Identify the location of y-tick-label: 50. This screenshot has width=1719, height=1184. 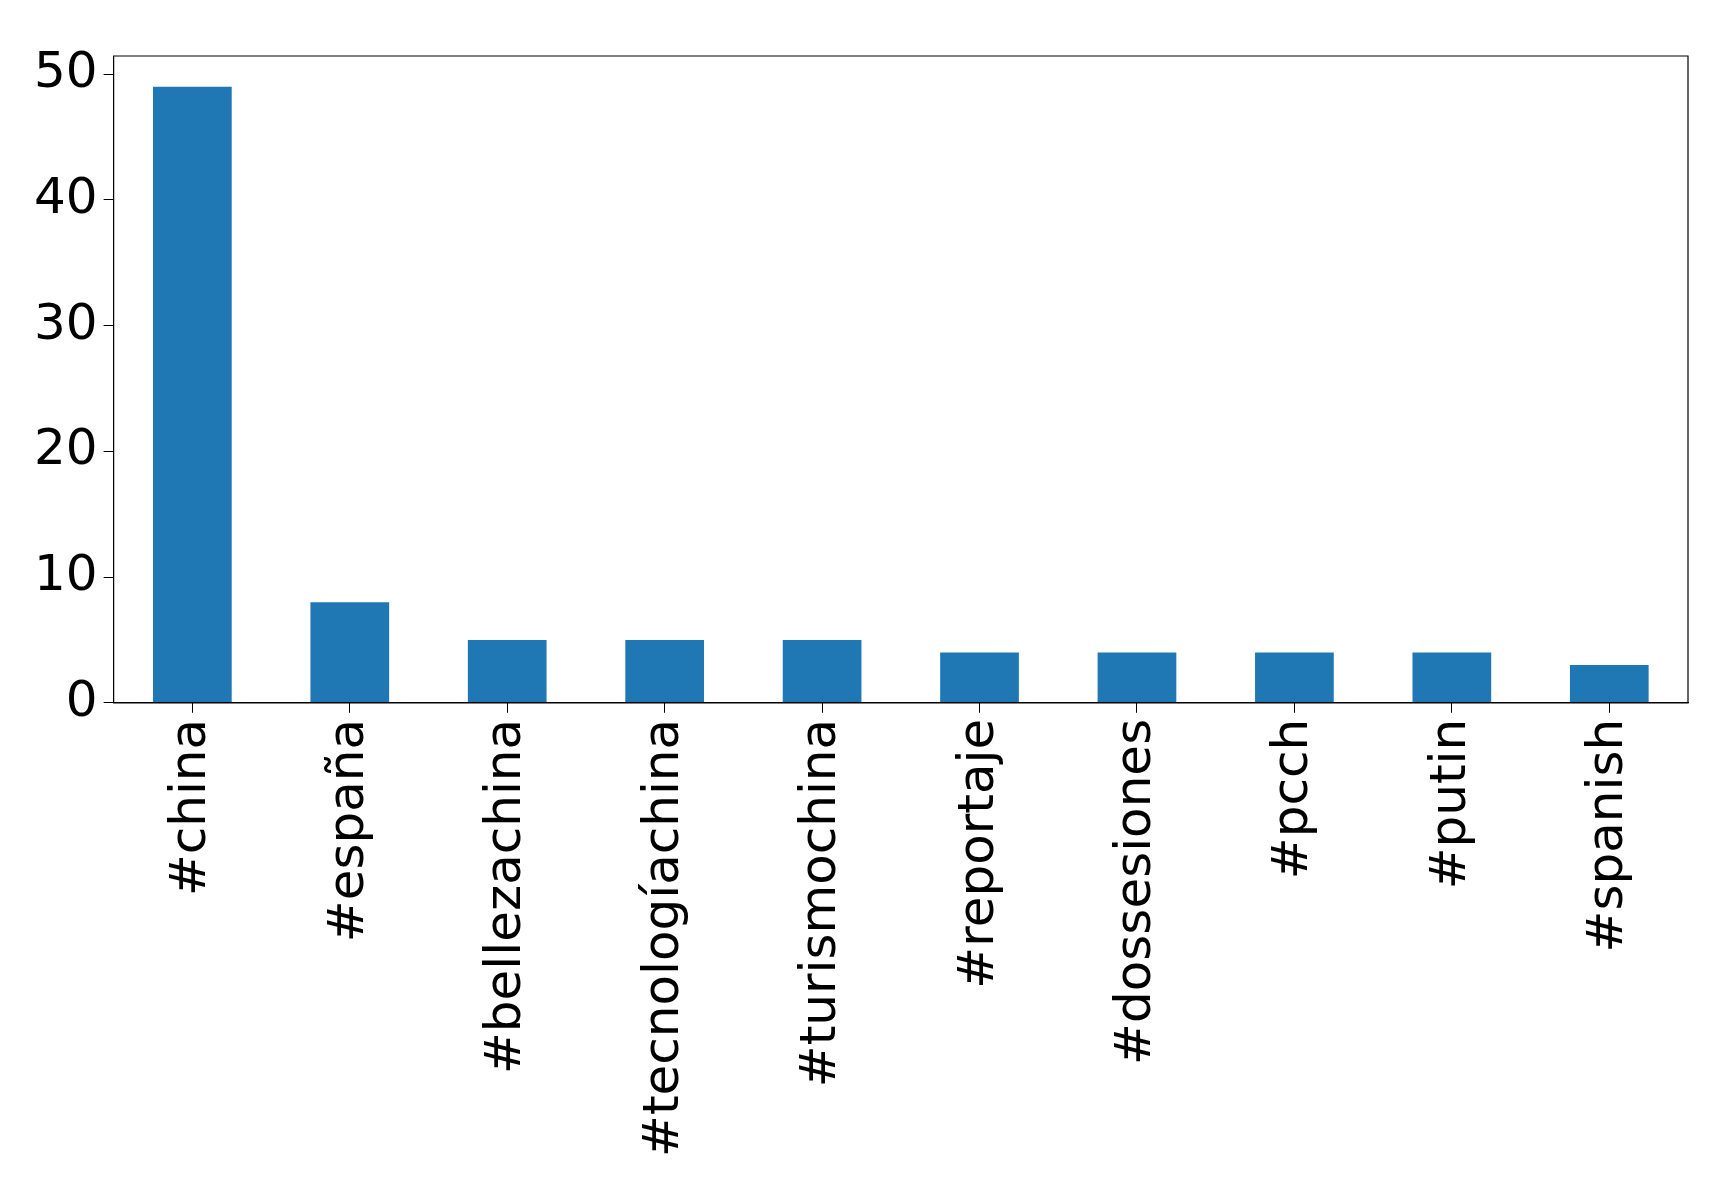
(66, 70).